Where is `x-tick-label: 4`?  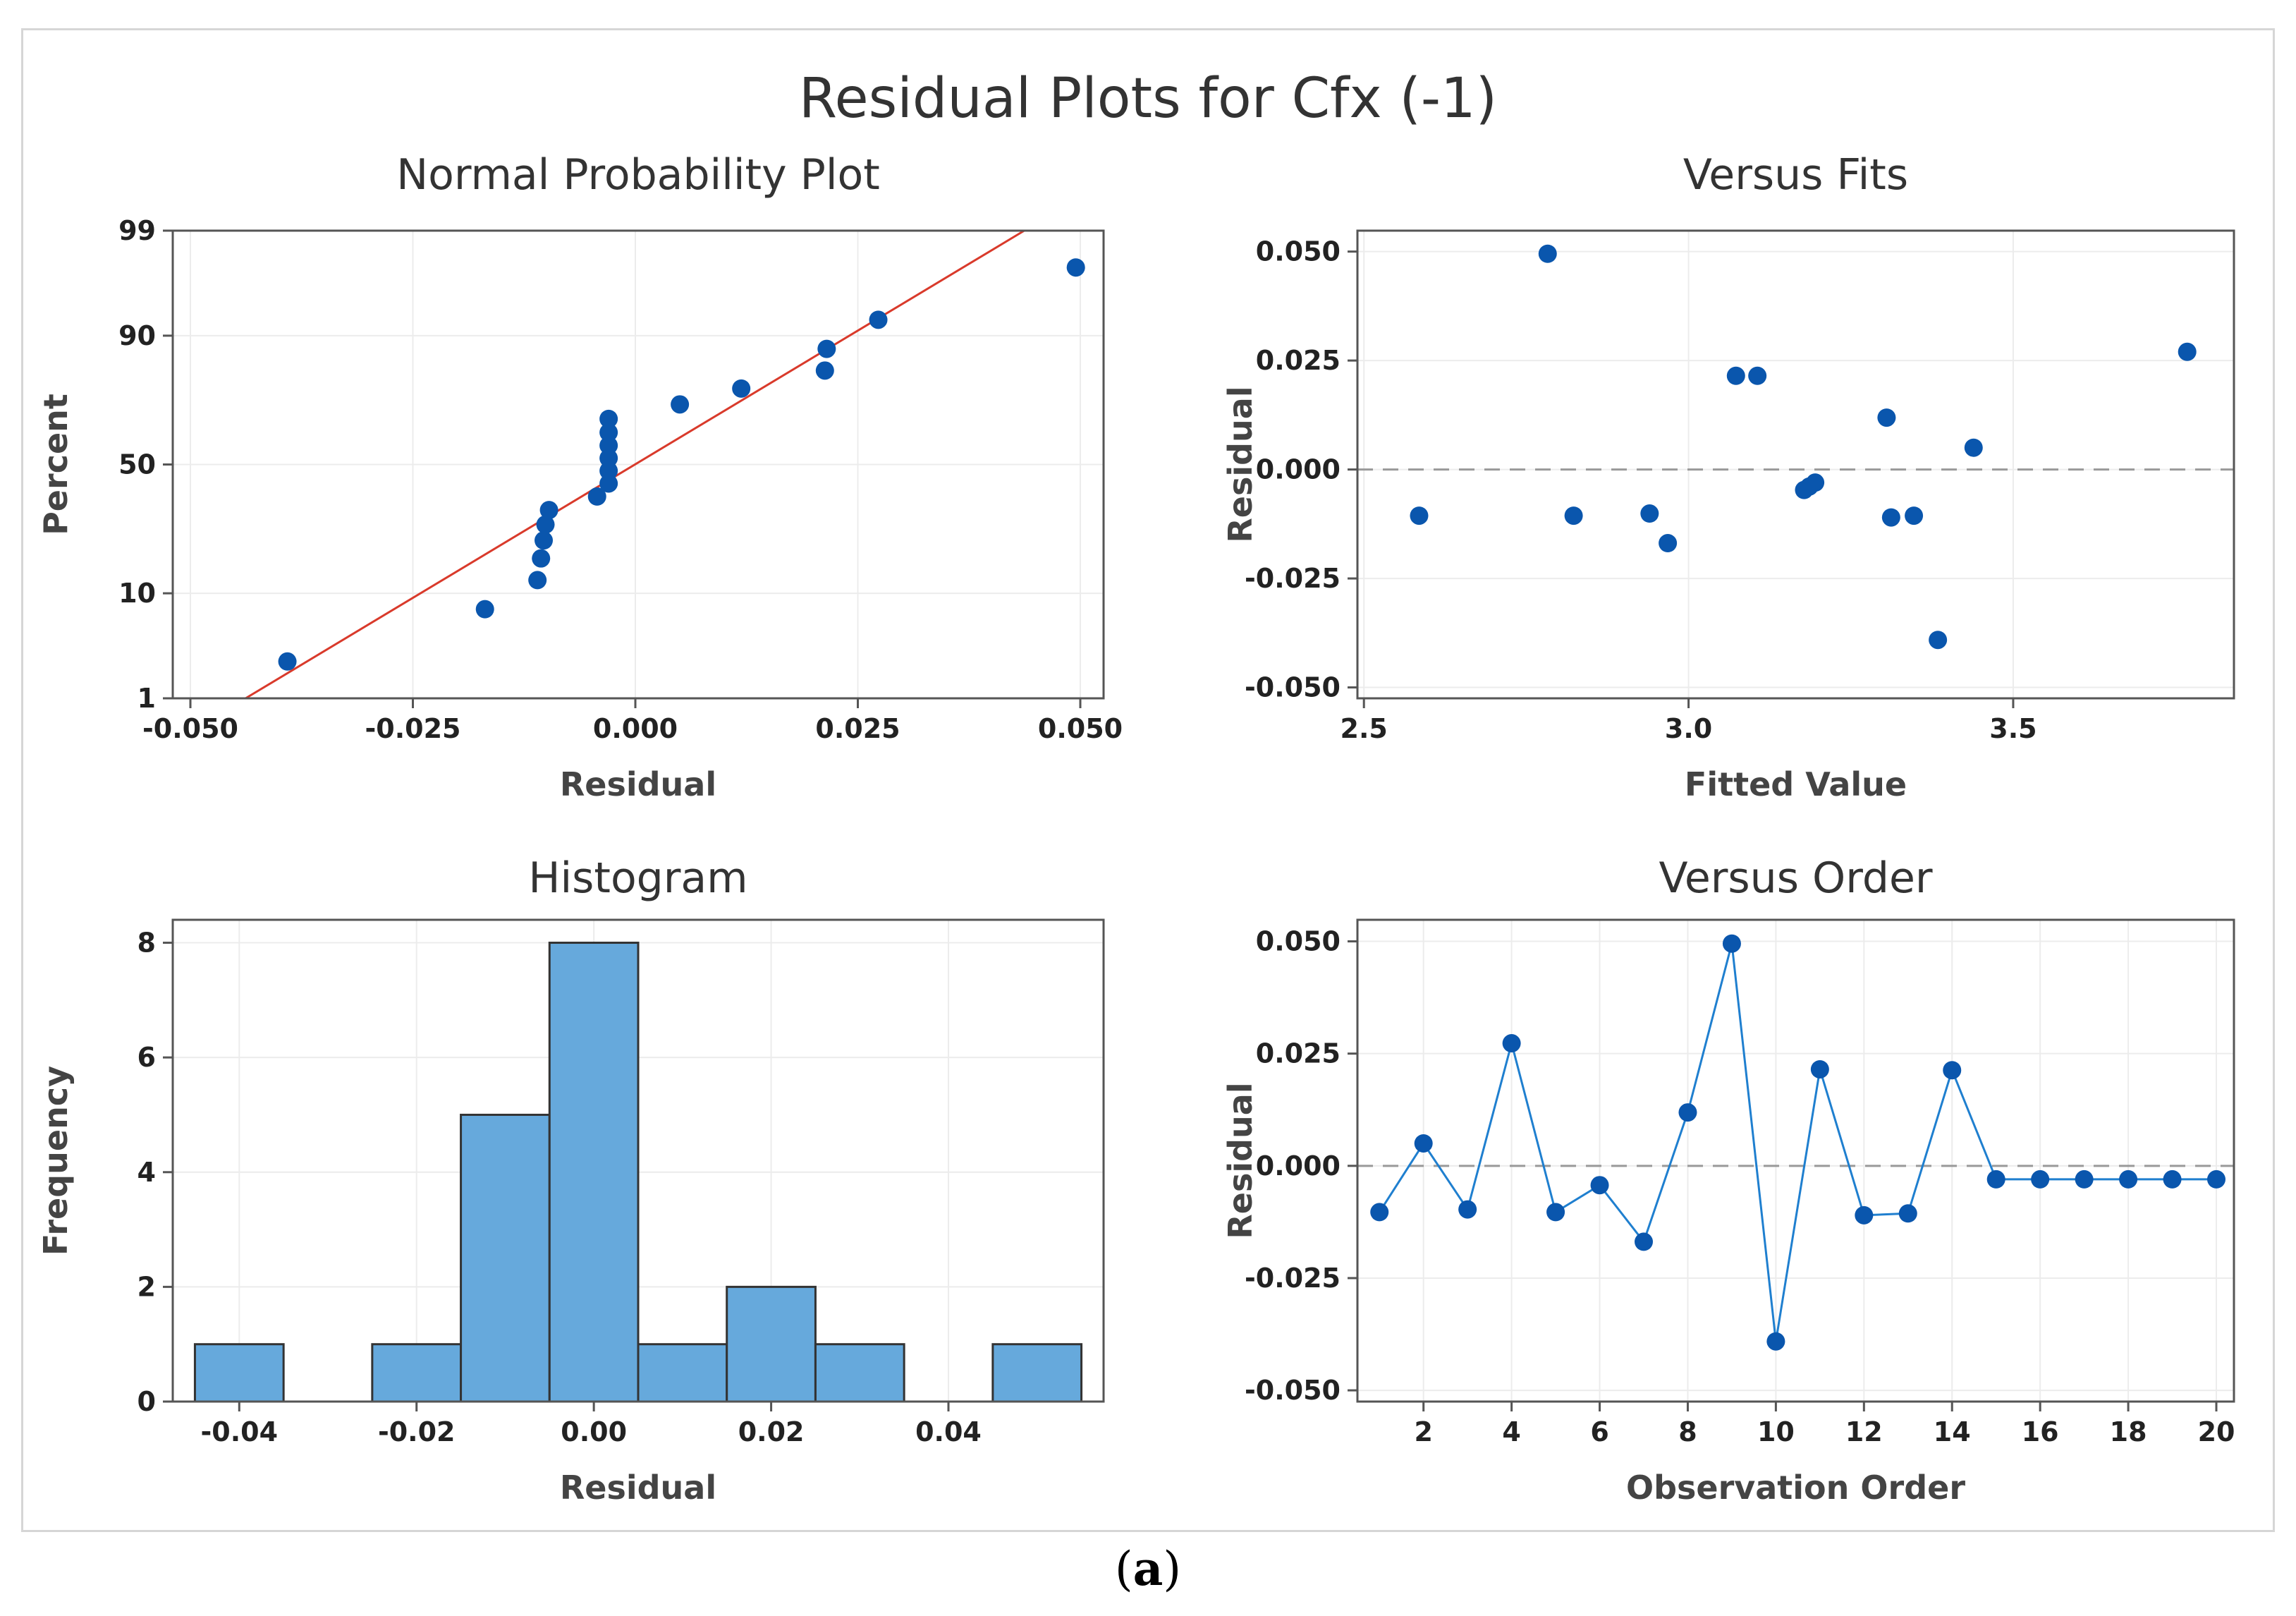 x-tick-label: 4 is located at coordinates (1511, 1431).